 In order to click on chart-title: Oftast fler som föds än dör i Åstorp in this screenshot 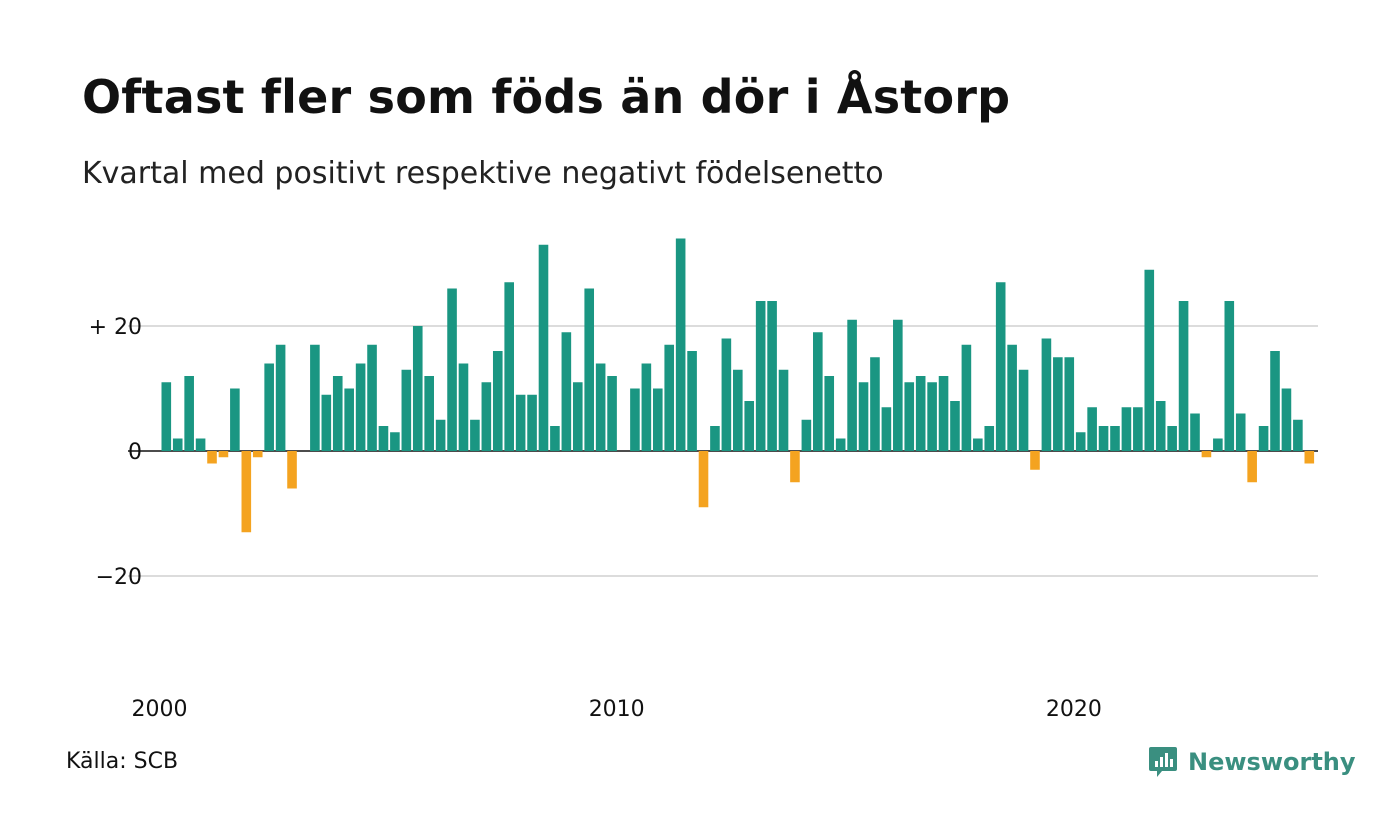, I will do `click(546, 97)`.